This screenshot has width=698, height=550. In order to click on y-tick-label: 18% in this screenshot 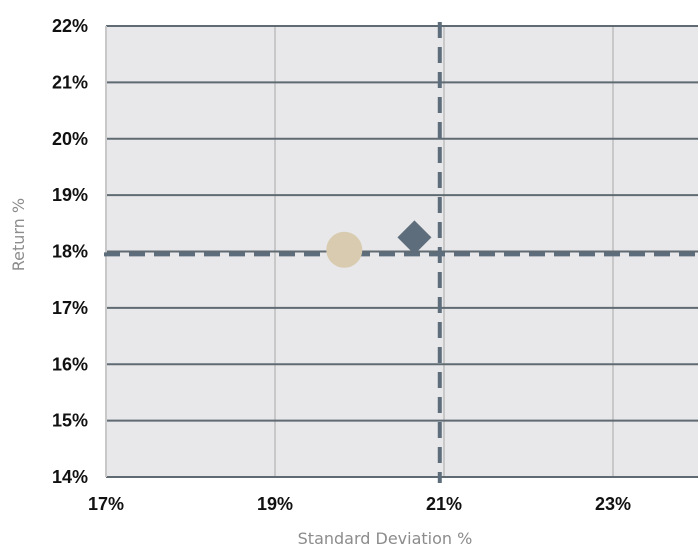, I will do `click(70, 252)`.